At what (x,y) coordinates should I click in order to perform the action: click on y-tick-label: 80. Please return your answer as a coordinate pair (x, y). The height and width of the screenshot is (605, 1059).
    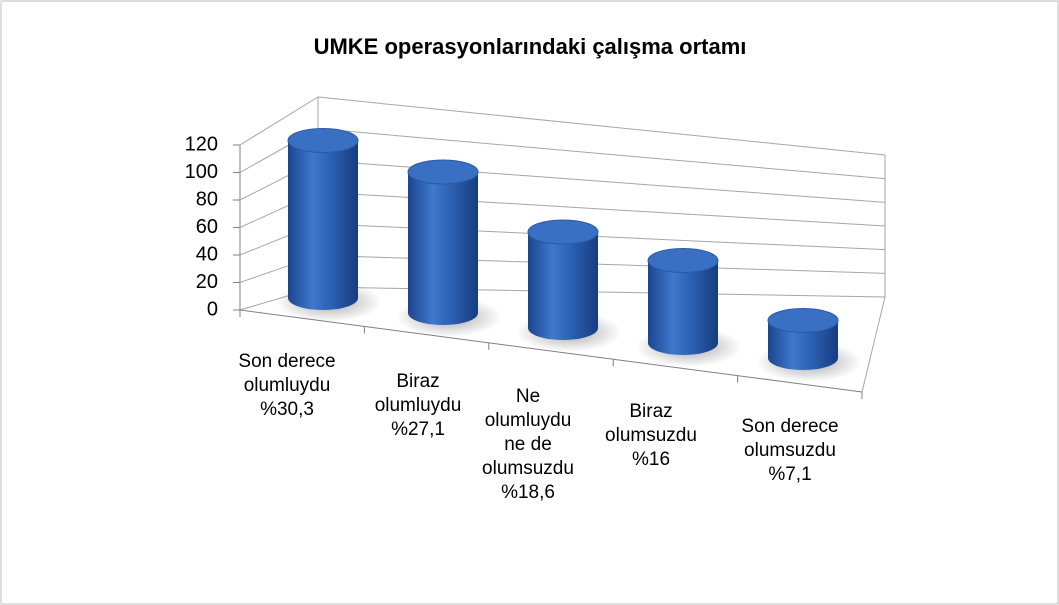
    Looking at the image, I should click on (207, 199).